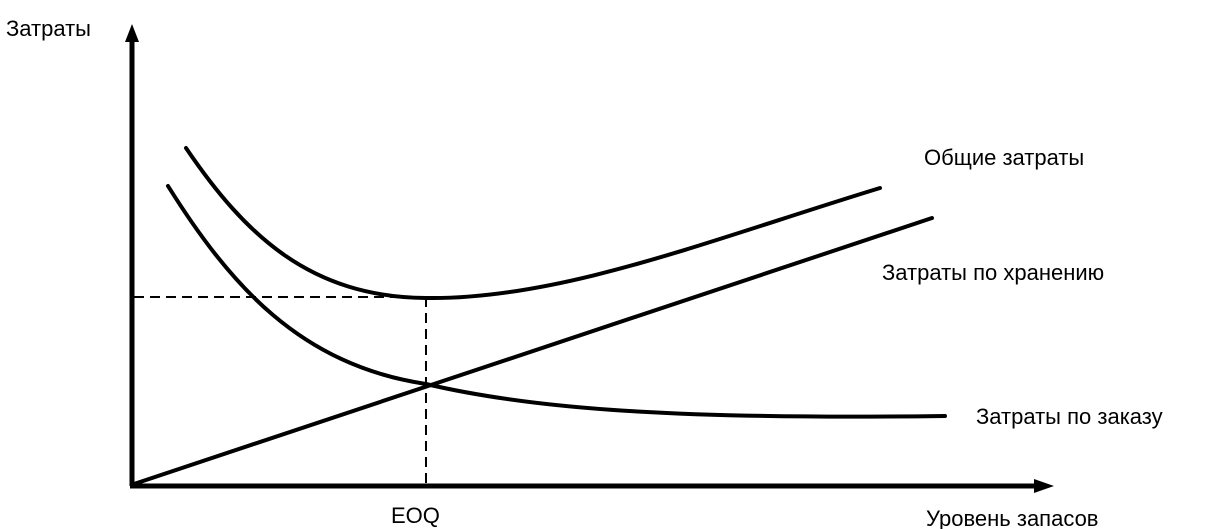 The image size is (1207, 529). What do you see at coordinates (48, 28) in the screenshot?
I see `y-axis-label: Затраты` at bounding box center [48, 28].